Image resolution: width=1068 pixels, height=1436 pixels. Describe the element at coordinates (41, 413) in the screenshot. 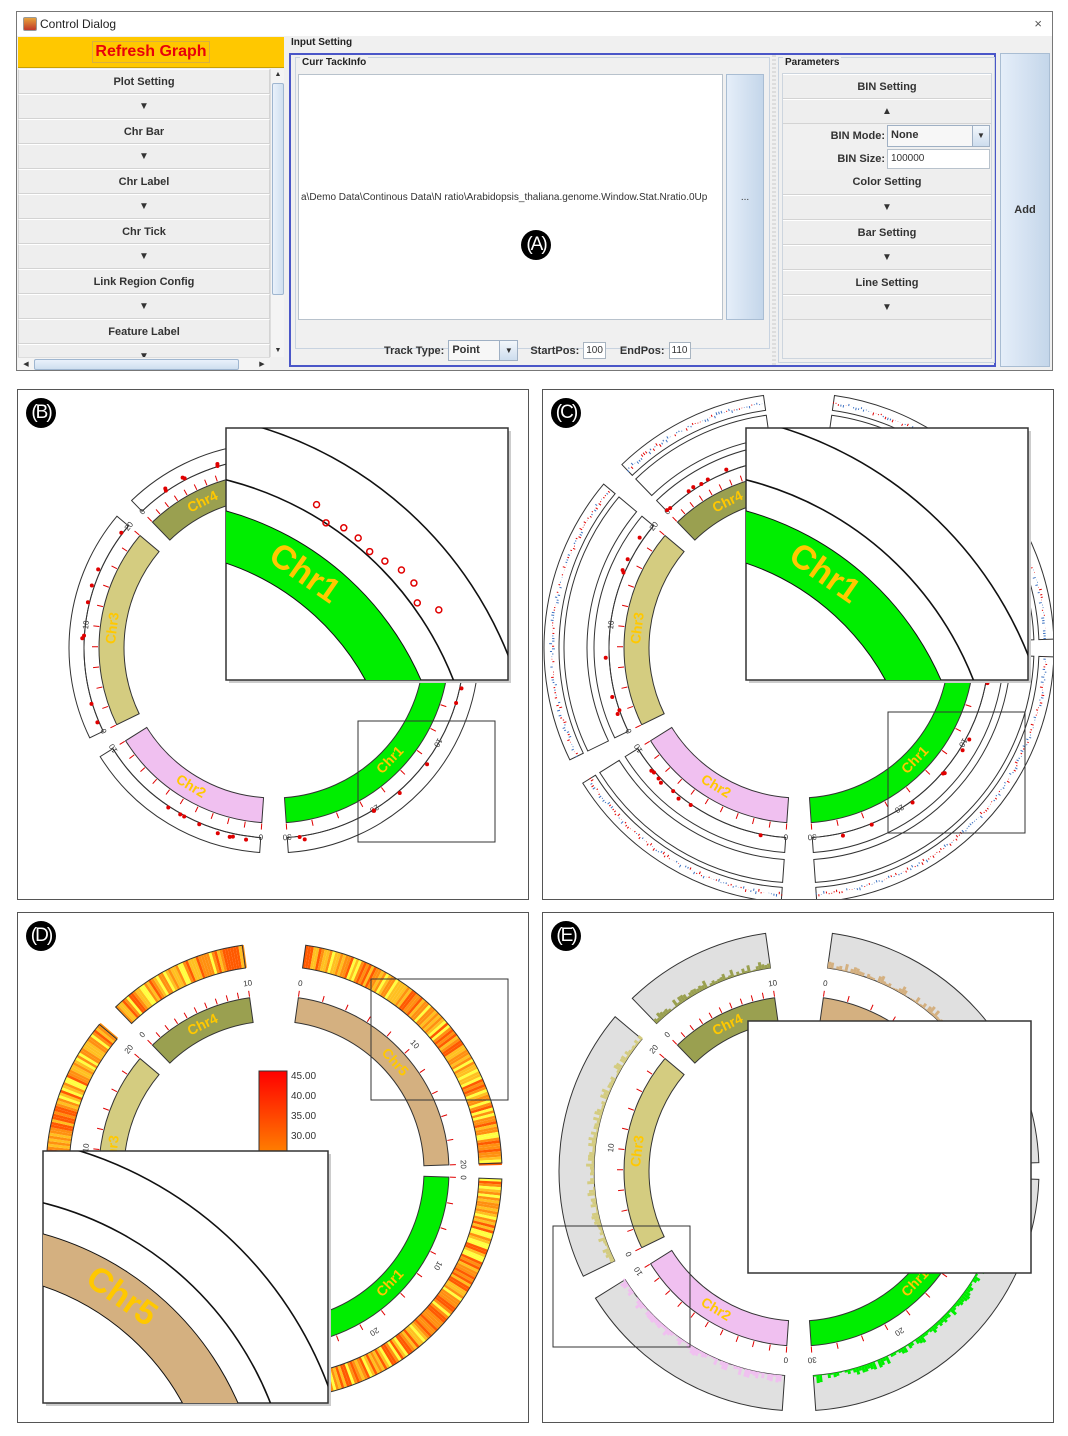

I see `badge-b: (B)` at that location.